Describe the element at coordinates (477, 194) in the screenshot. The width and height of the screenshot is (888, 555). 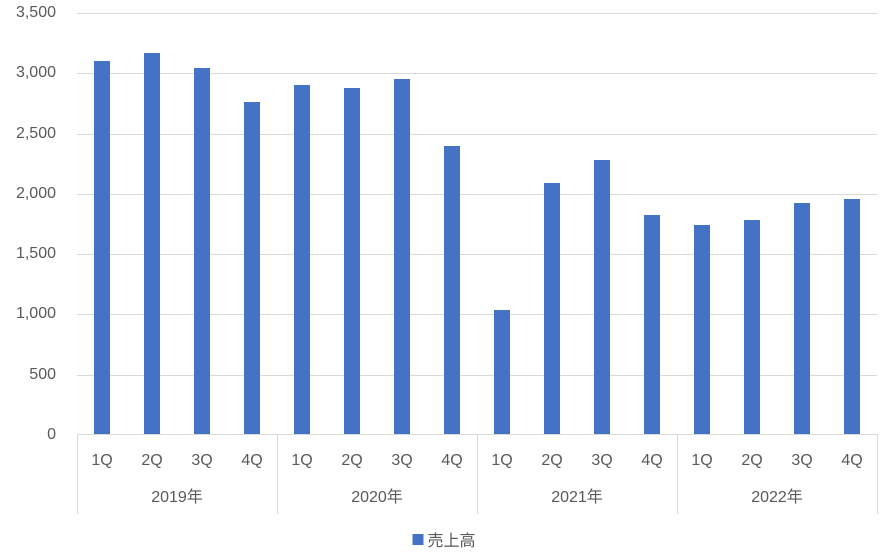
I see `gridline-2,000` at that location.